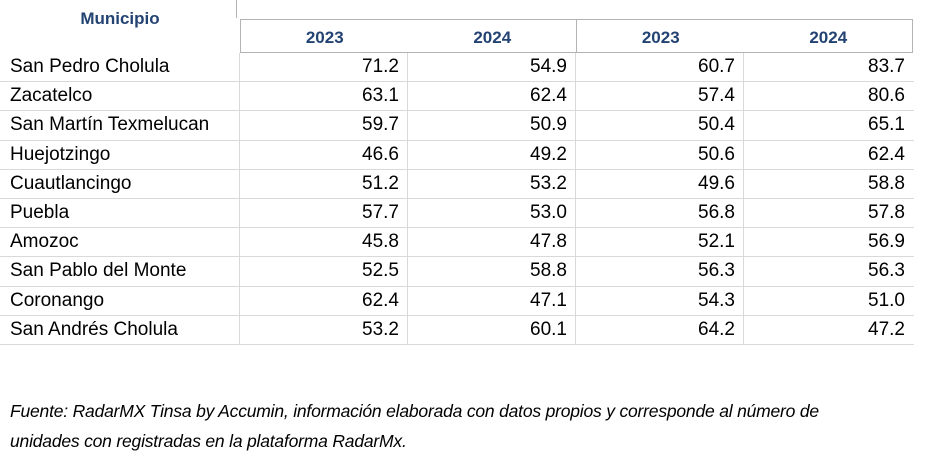 The height and width of the screenshot is (475, 938). Describe the element at coordinates (120, 300) in the screenshot. I see `municipality-cell: Coronango` at that location.